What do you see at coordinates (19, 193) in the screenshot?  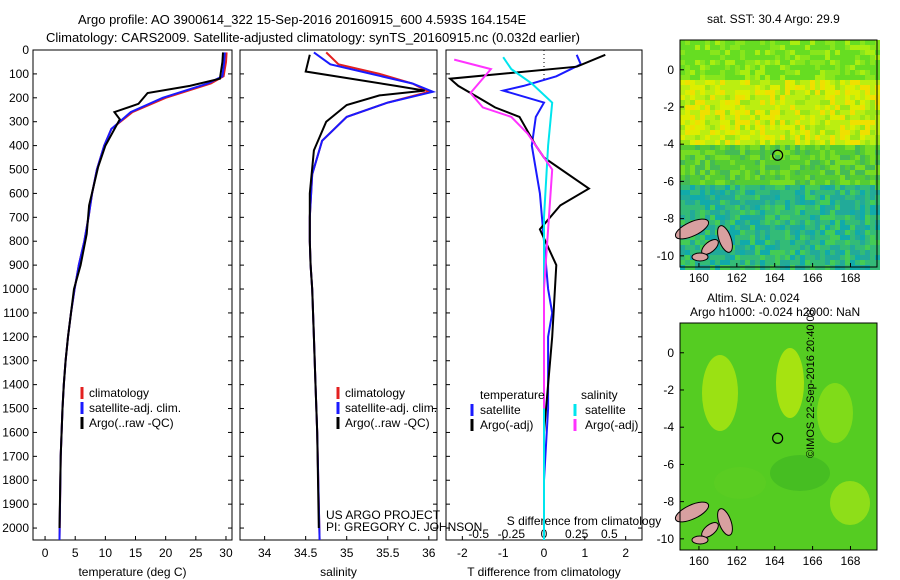 I see `y-tick-label: 600` at bounding box center [19, 193].